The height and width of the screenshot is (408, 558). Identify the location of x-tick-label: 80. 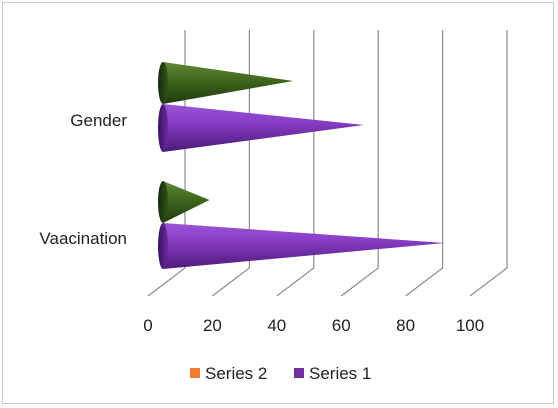
(405, 325).